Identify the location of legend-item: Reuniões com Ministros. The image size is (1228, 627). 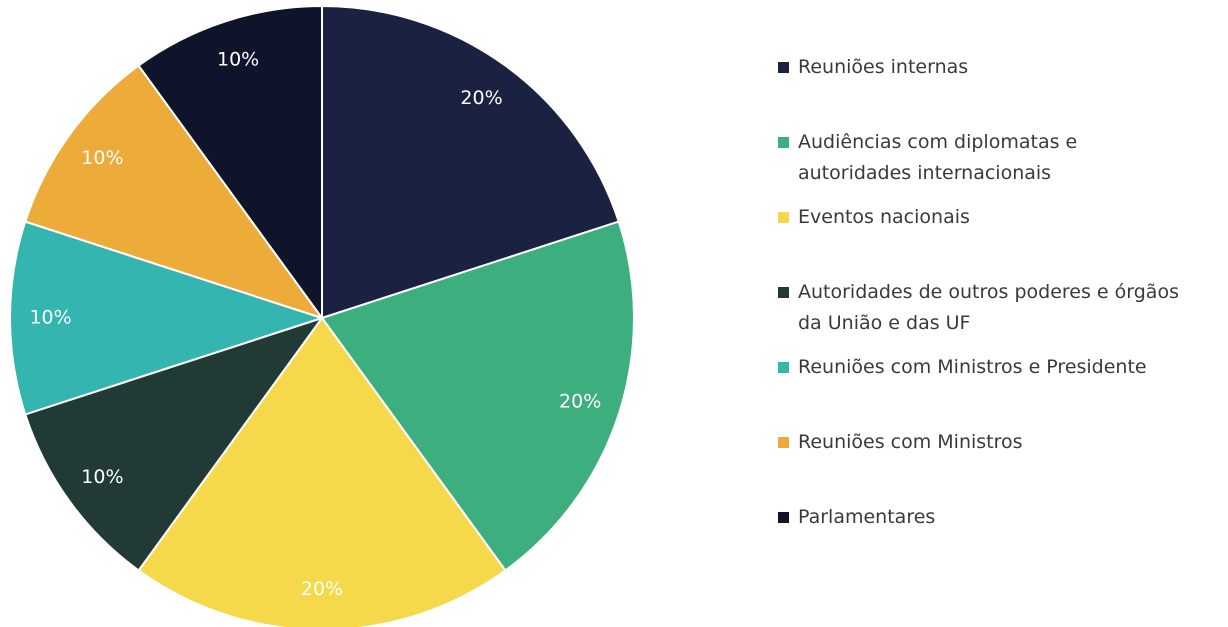
(998, 442).